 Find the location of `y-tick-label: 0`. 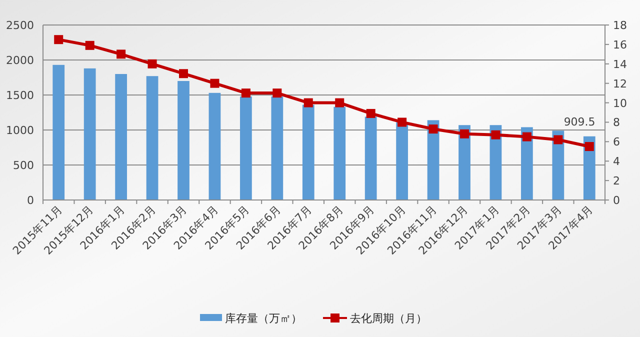

y-tick-label: 0 is located at coordinates (30, 200).